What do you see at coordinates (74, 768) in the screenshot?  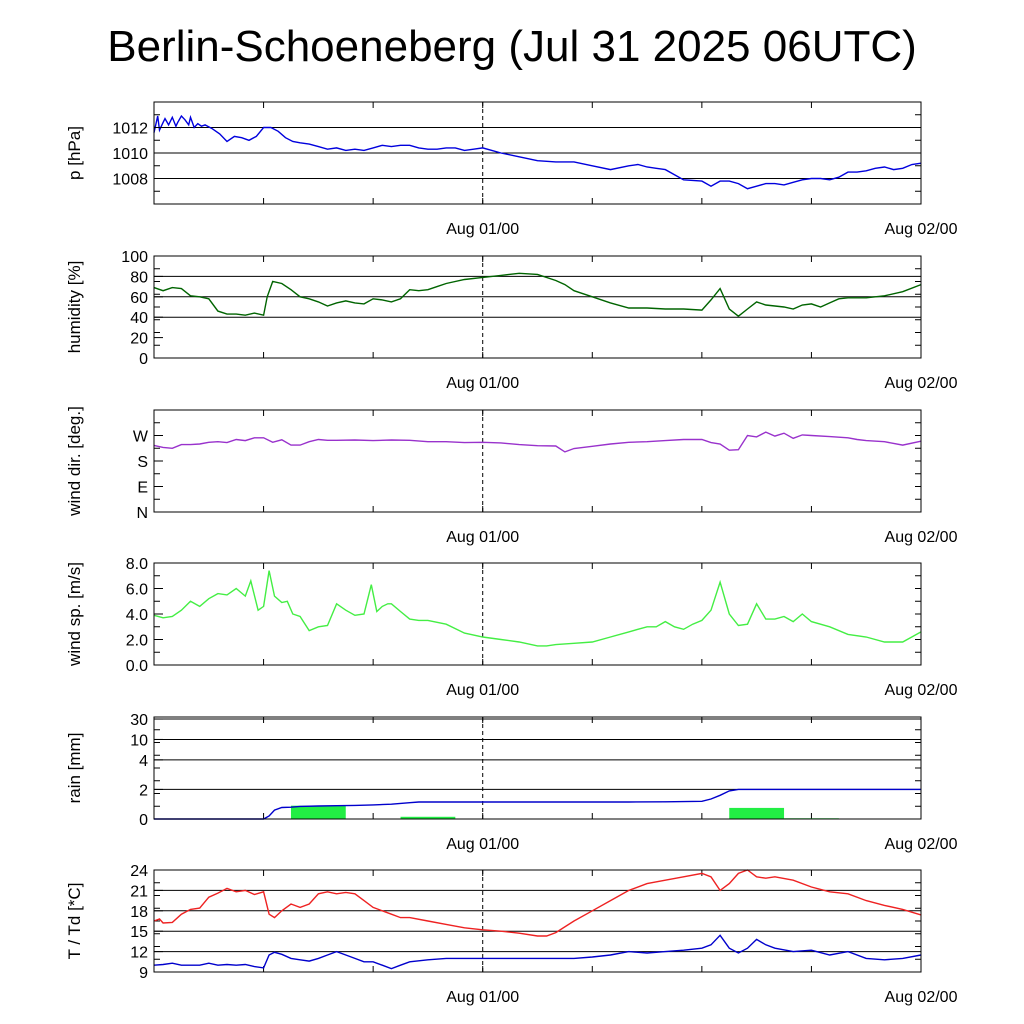 I see `y-axis-label: rain [mm]` at bounding box center [74, 768].